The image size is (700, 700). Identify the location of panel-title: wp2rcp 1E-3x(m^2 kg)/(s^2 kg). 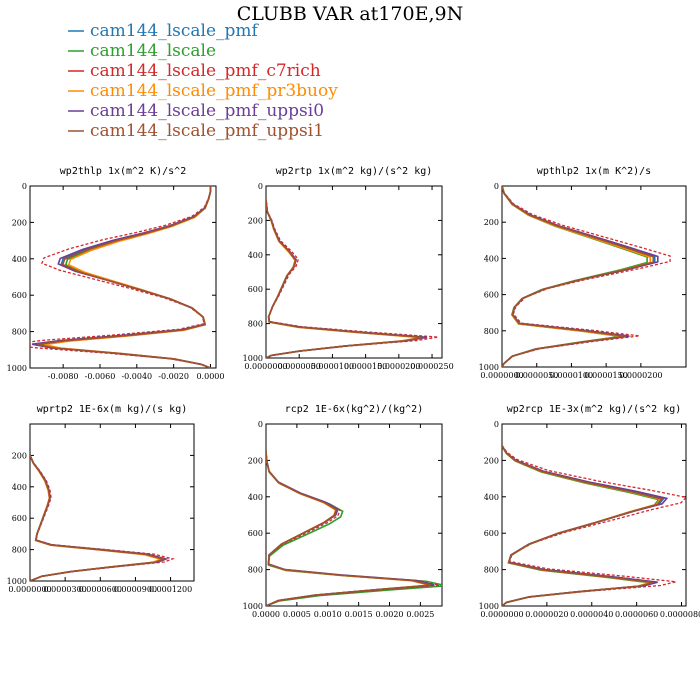
(594, 409).